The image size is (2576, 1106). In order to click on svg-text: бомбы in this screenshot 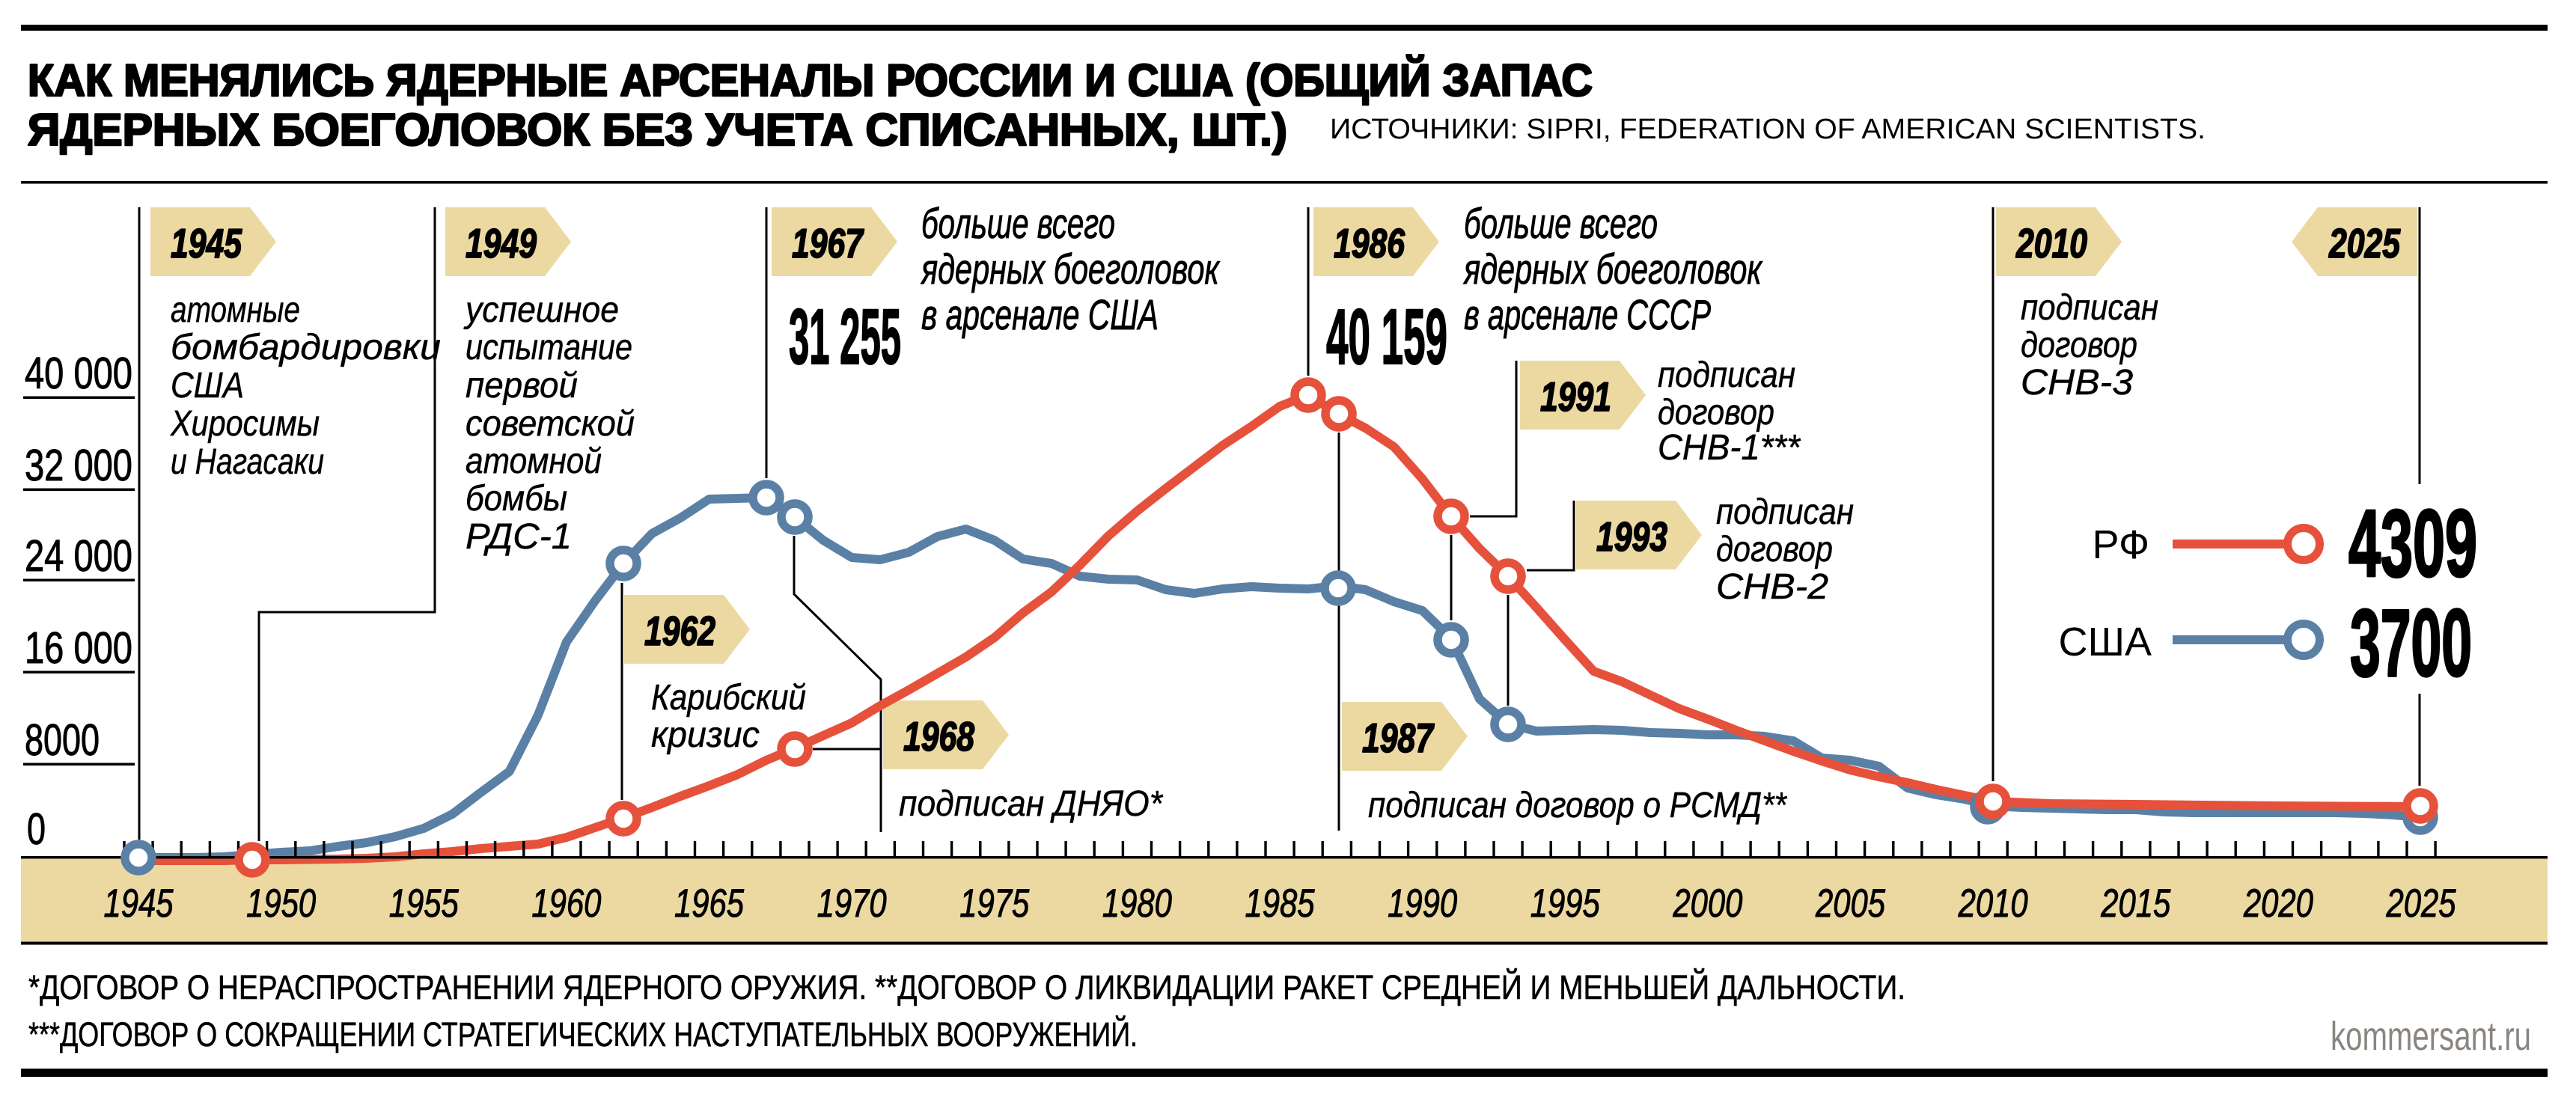, I will do `click(516, 499)`.